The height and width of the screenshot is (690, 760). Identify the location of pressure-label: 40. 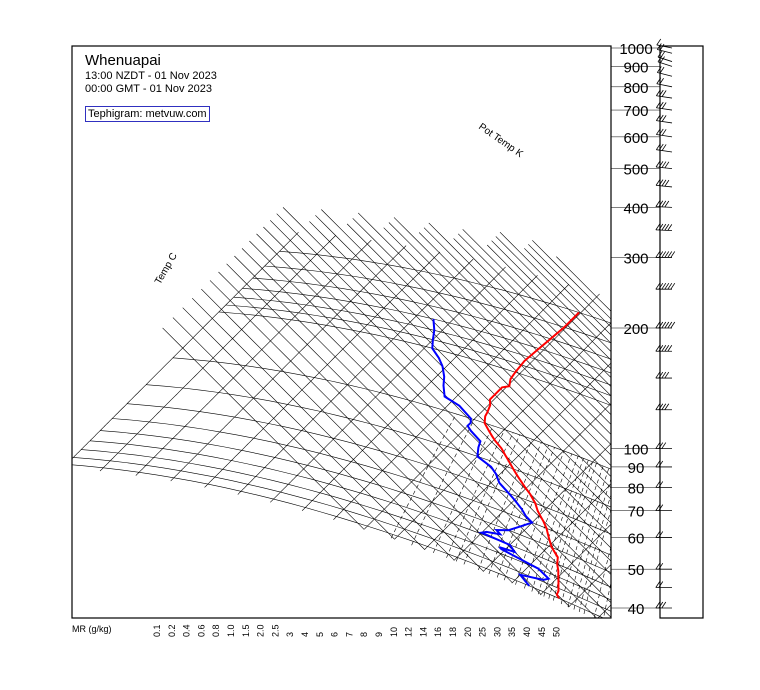
(636, 609).